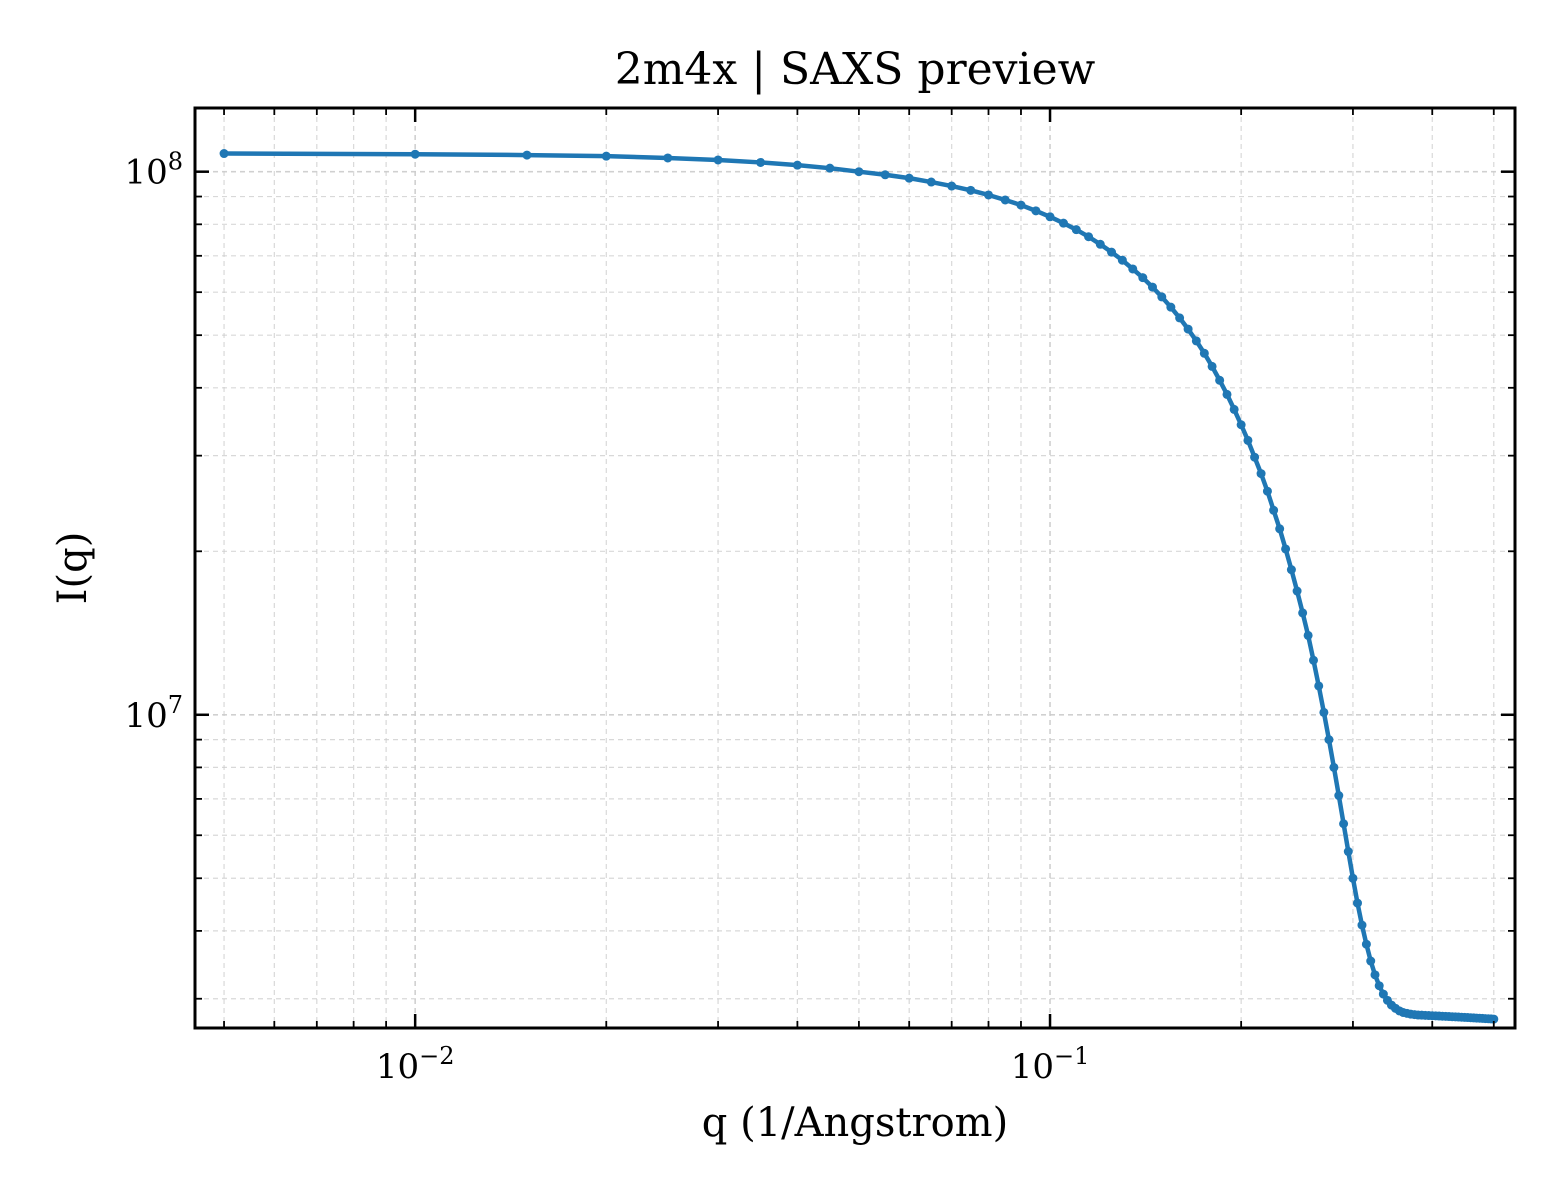  I want to click on y-axis-title: I(q), so click(73, 568).